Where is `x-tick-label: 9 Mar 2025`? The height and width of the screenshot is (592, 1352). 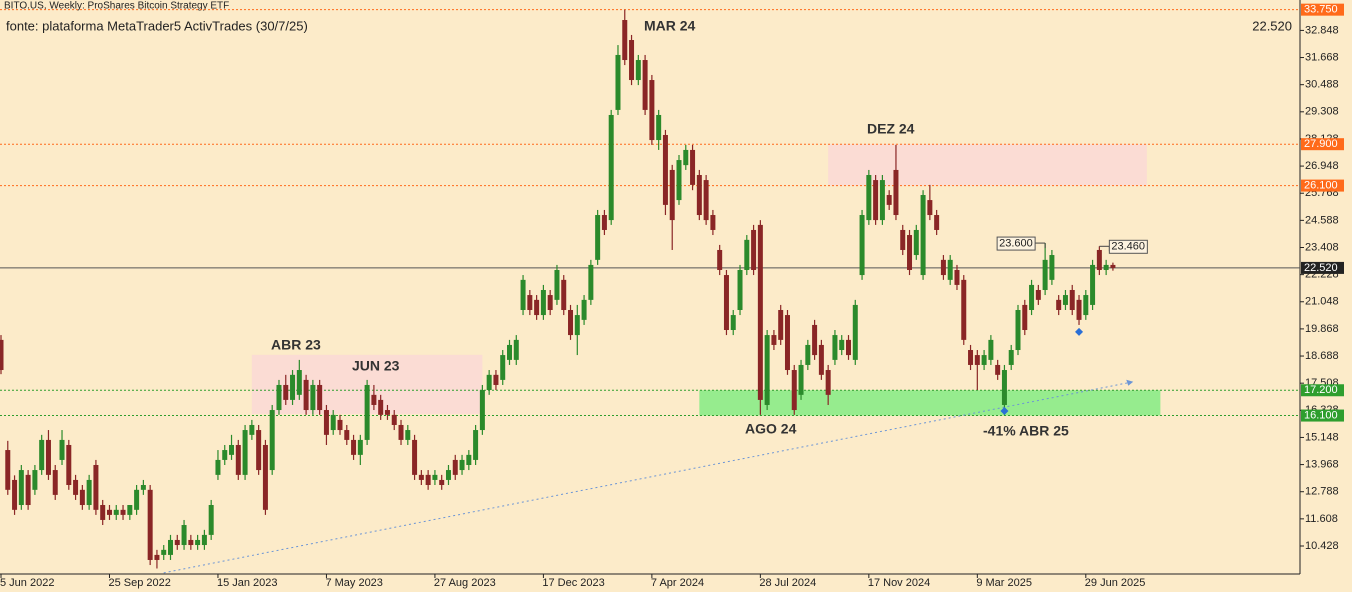 x-tick-label: 9 Mar 2025 is located at coordinates (1004, 583).